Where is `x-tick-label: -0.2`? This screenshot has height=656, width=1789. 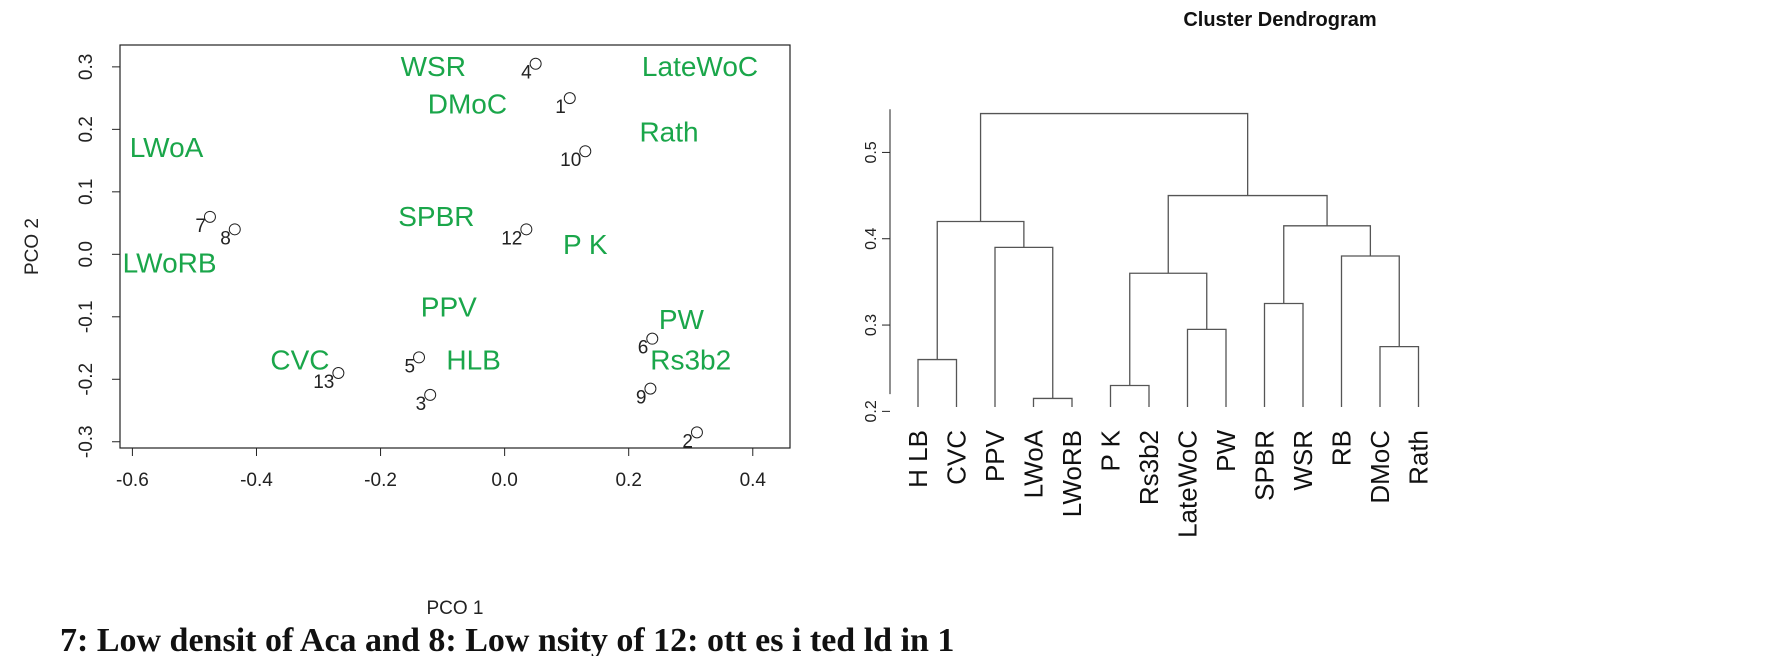 x-tick-label: -0.2 is located at coordinates (380, 480).